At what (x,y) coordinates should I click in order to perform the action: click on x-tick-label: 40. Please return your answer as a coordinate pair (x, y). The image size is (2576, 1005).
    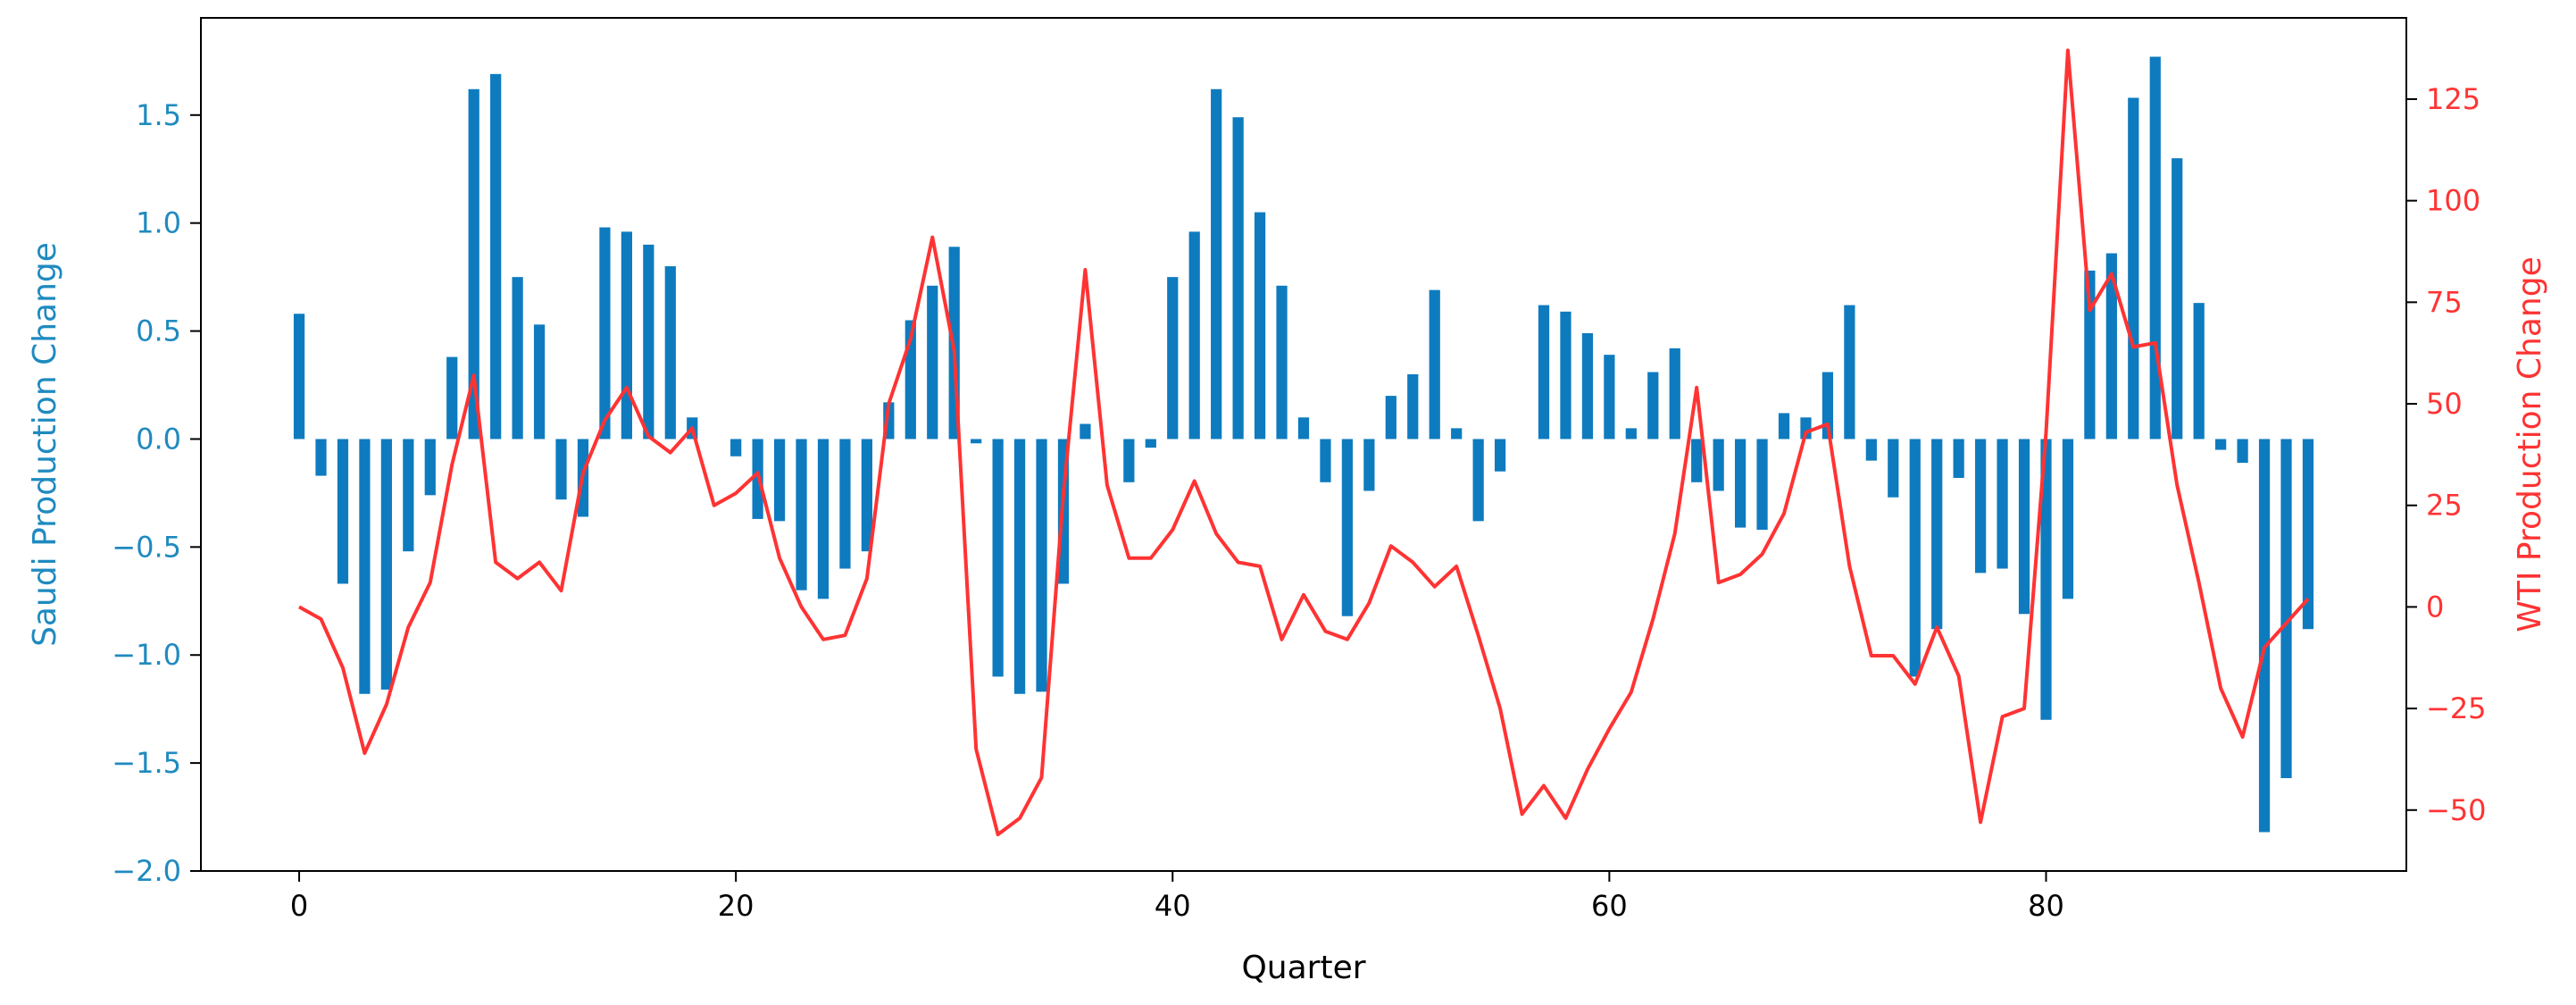
    Looking at the image, I should click on (1173, 906).